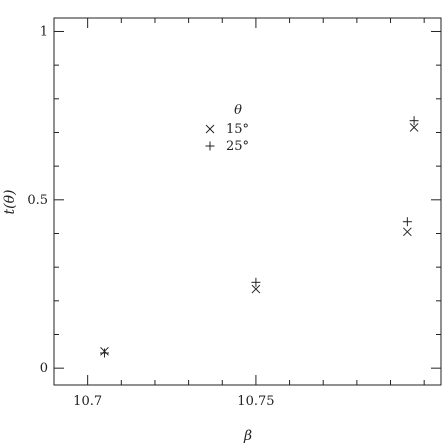 The height and width of the screenshot is (443, 443). Describe the element at coordinates (87, 401) in the screenshot. I see `x-tick-label-0: 10.7` at that location.